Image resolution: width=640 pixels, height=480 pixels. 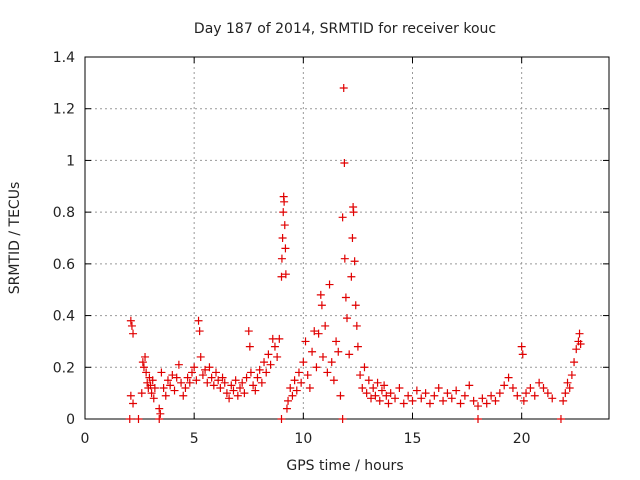 I want to click on y-tick-label: 0.8, so click(x=64, y=213).